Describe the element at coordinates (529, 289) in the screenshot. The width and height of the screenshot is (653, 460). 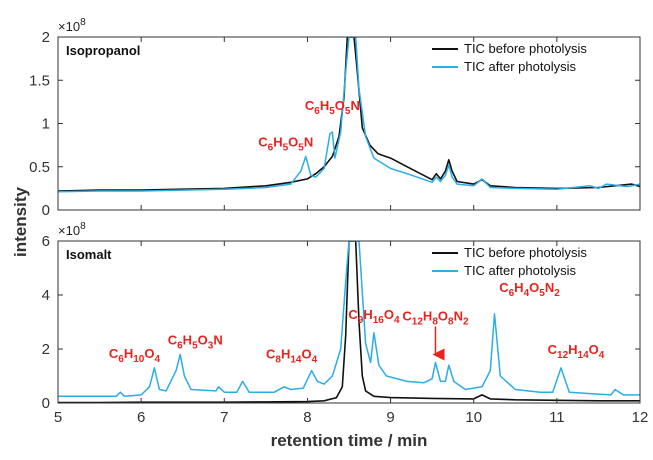
I see `isomalt-annotation-label: C6H4O5N2` at that location.